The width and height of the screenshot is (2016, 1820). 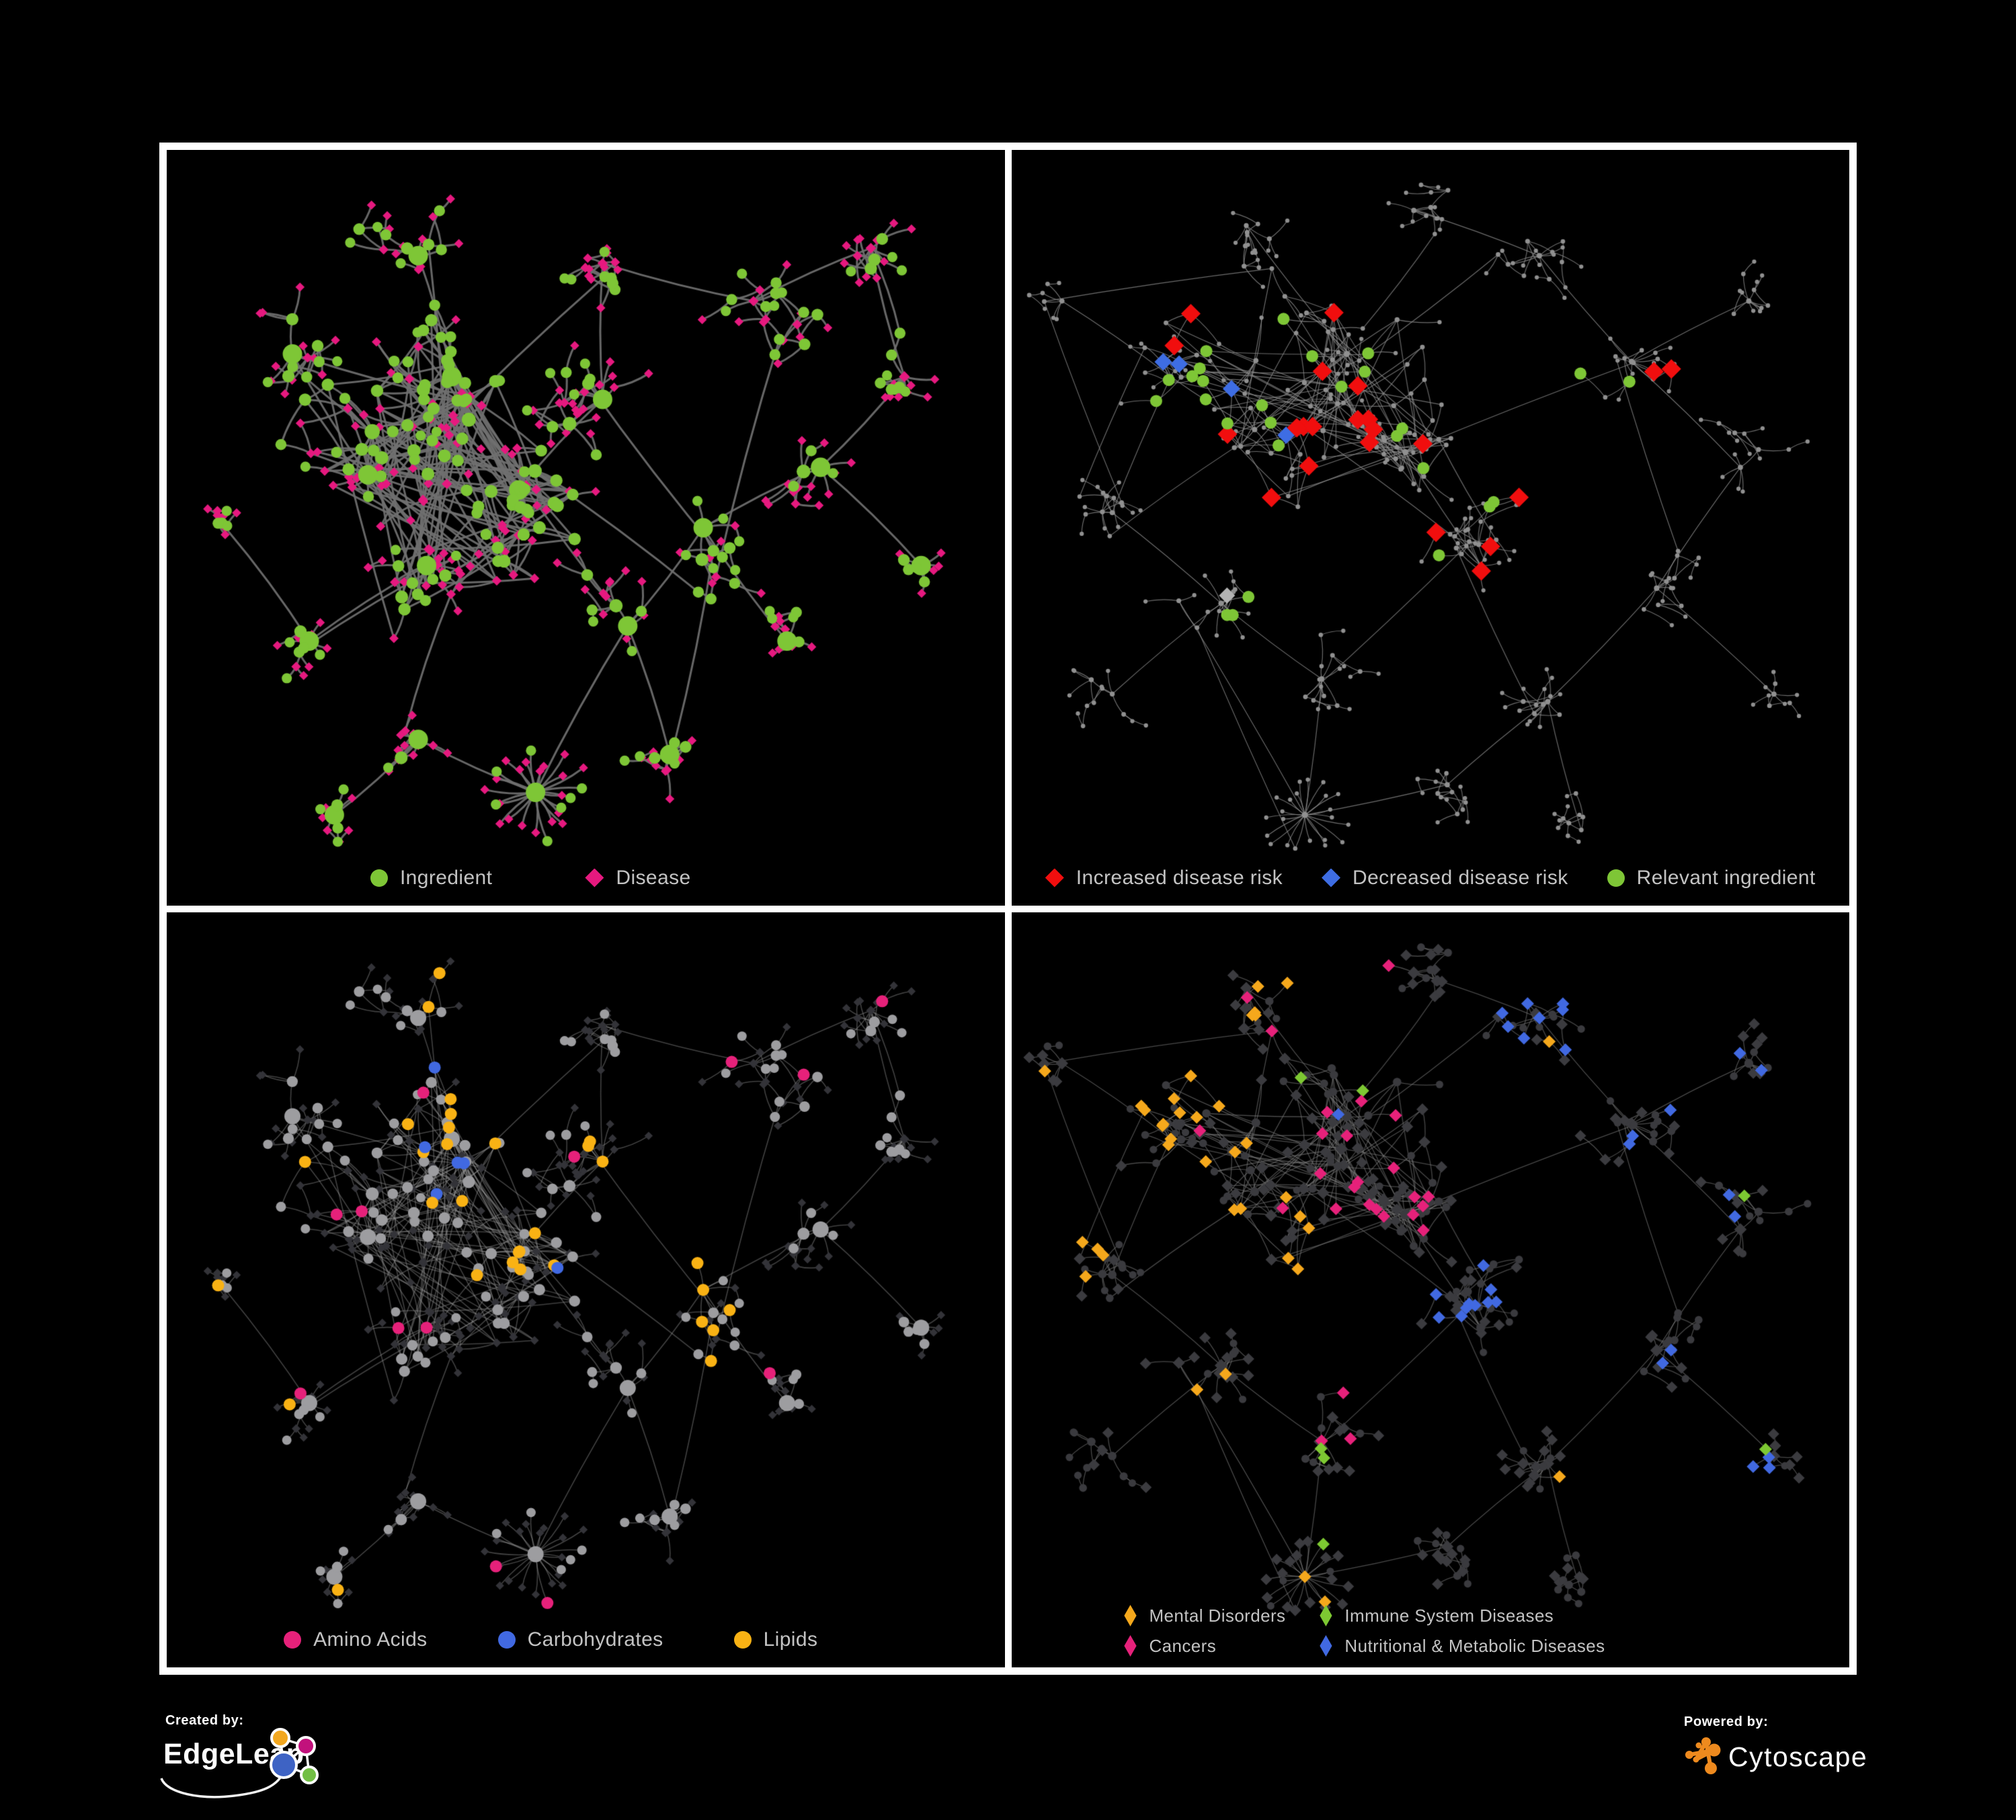 I want to click on legend-item: Cancers, so click(x=1204, y=1646).